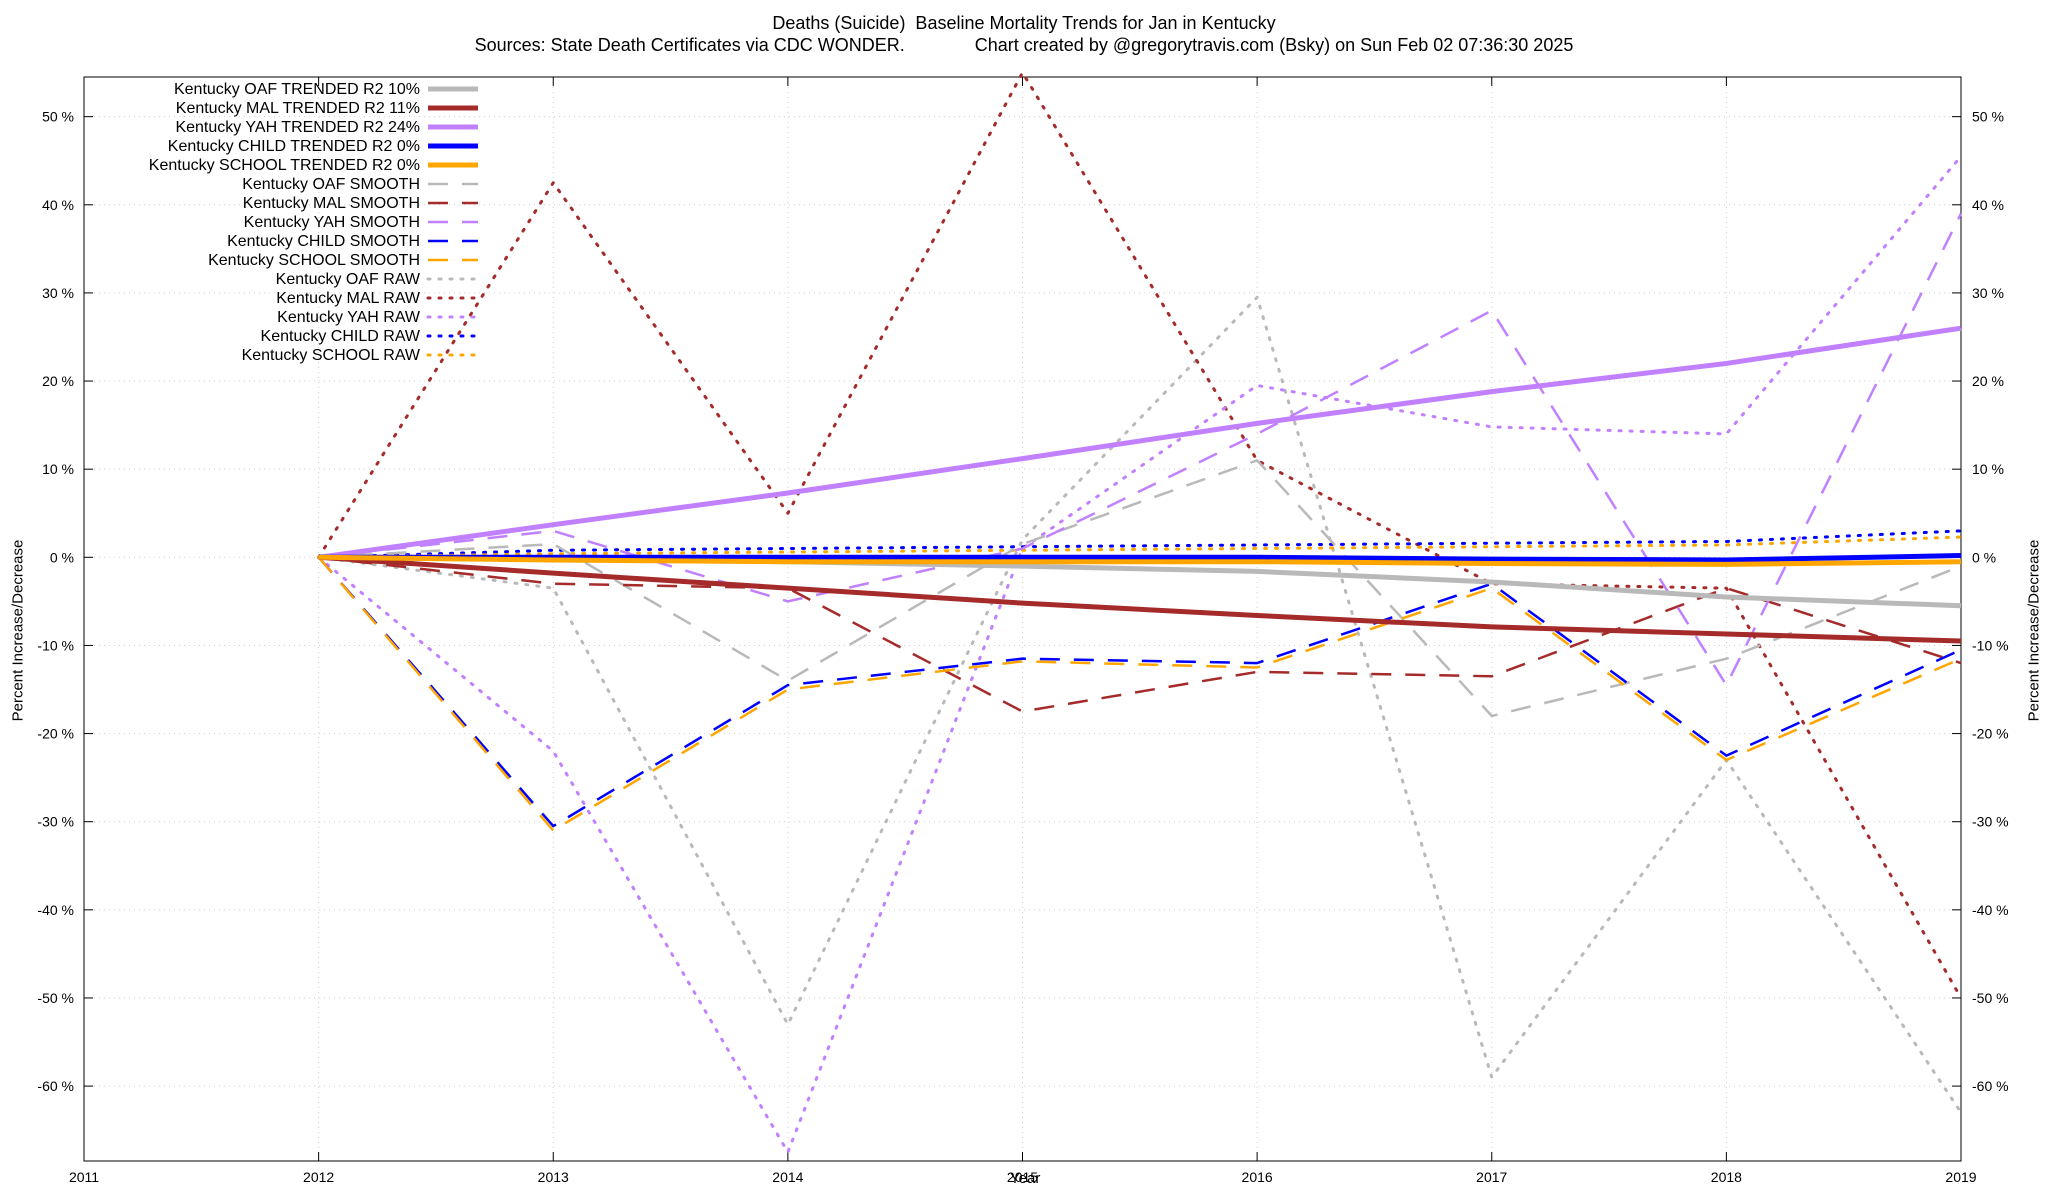 The width and height of the screenshot is (2048, 1200). Describe the element at coordinates (1984, 557) in the screenshot. I see `y2-tick-label: 0 %` at that location.